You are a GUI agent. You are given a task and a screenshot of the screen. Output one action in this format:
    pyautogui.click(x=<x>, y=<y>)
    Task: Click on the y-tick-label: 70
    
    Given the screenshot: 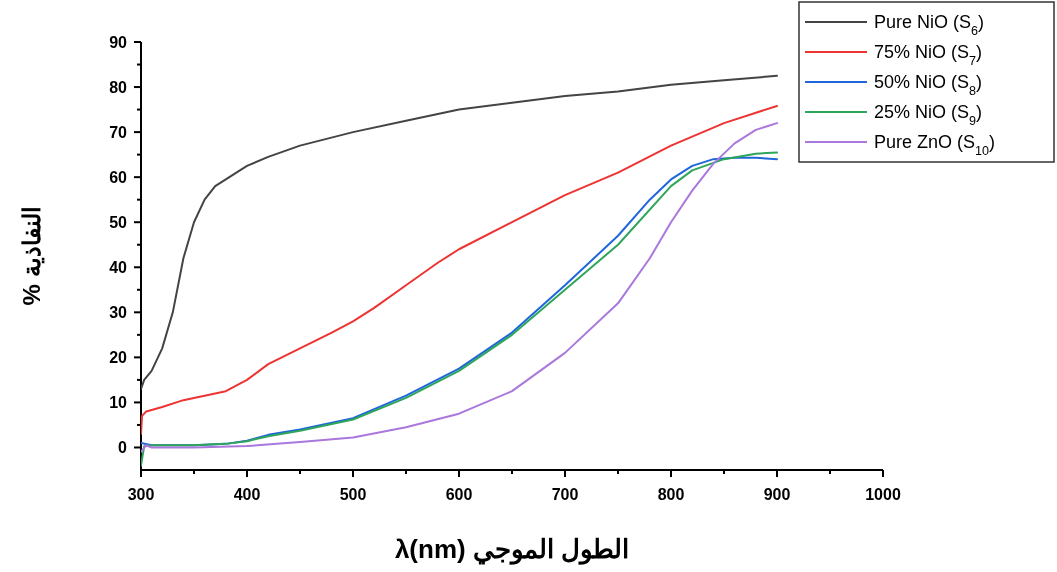 What is the action you would take?
    pyautogui.click(x=118, y=133)
    